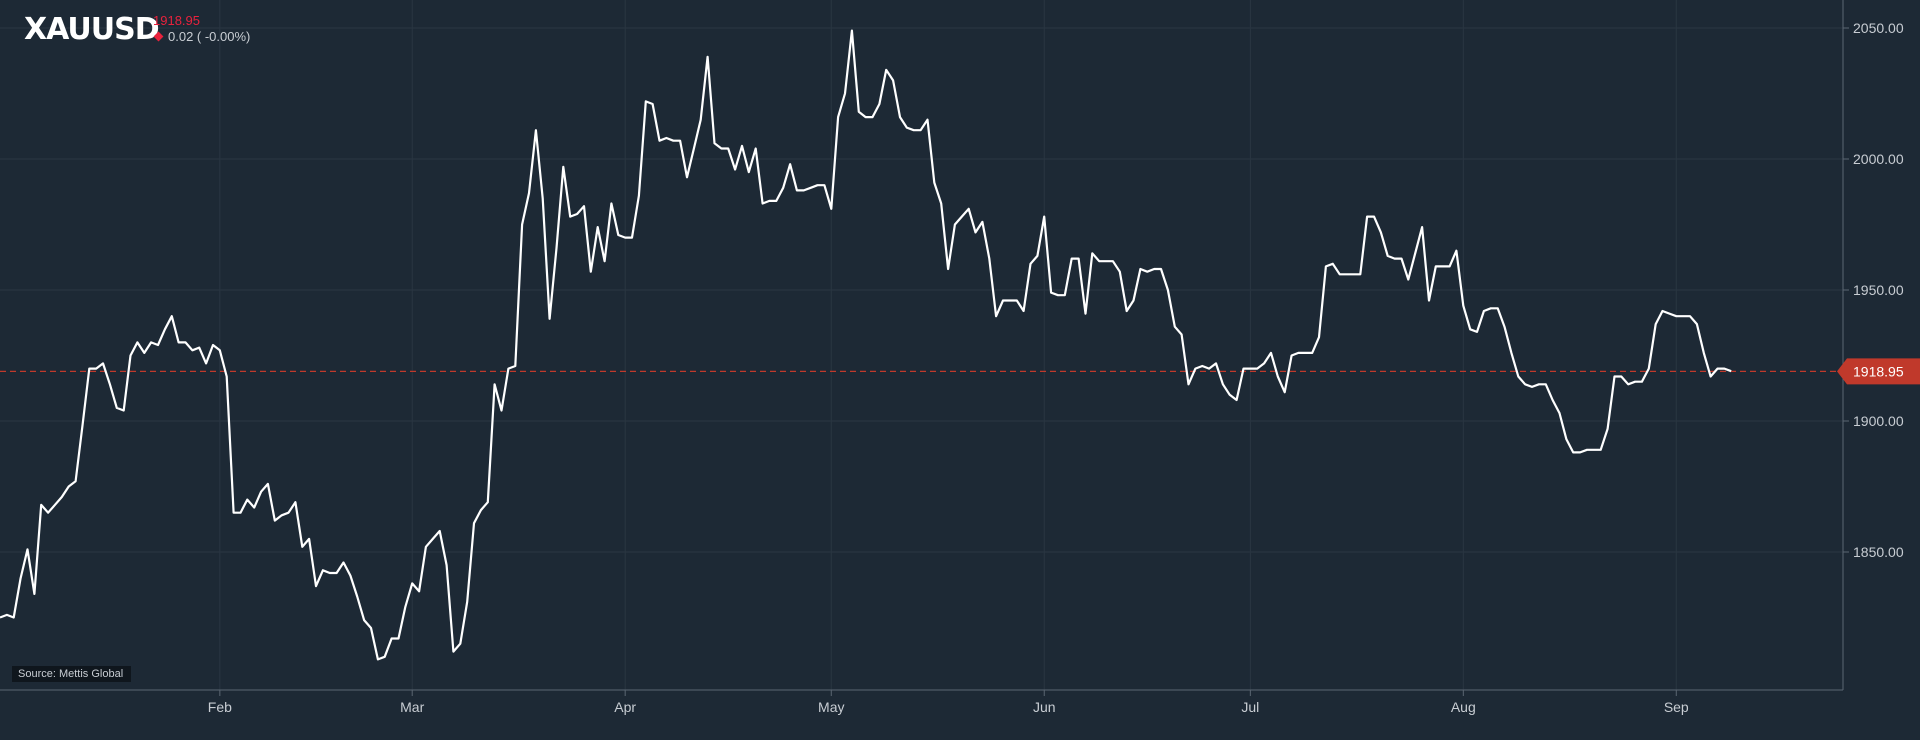 The width and height of the screenshot is (1920, 740). Describe the element at coordinates (1878, 28) in the screenshot. I see `y-tick-label: 2050.00` at that location.